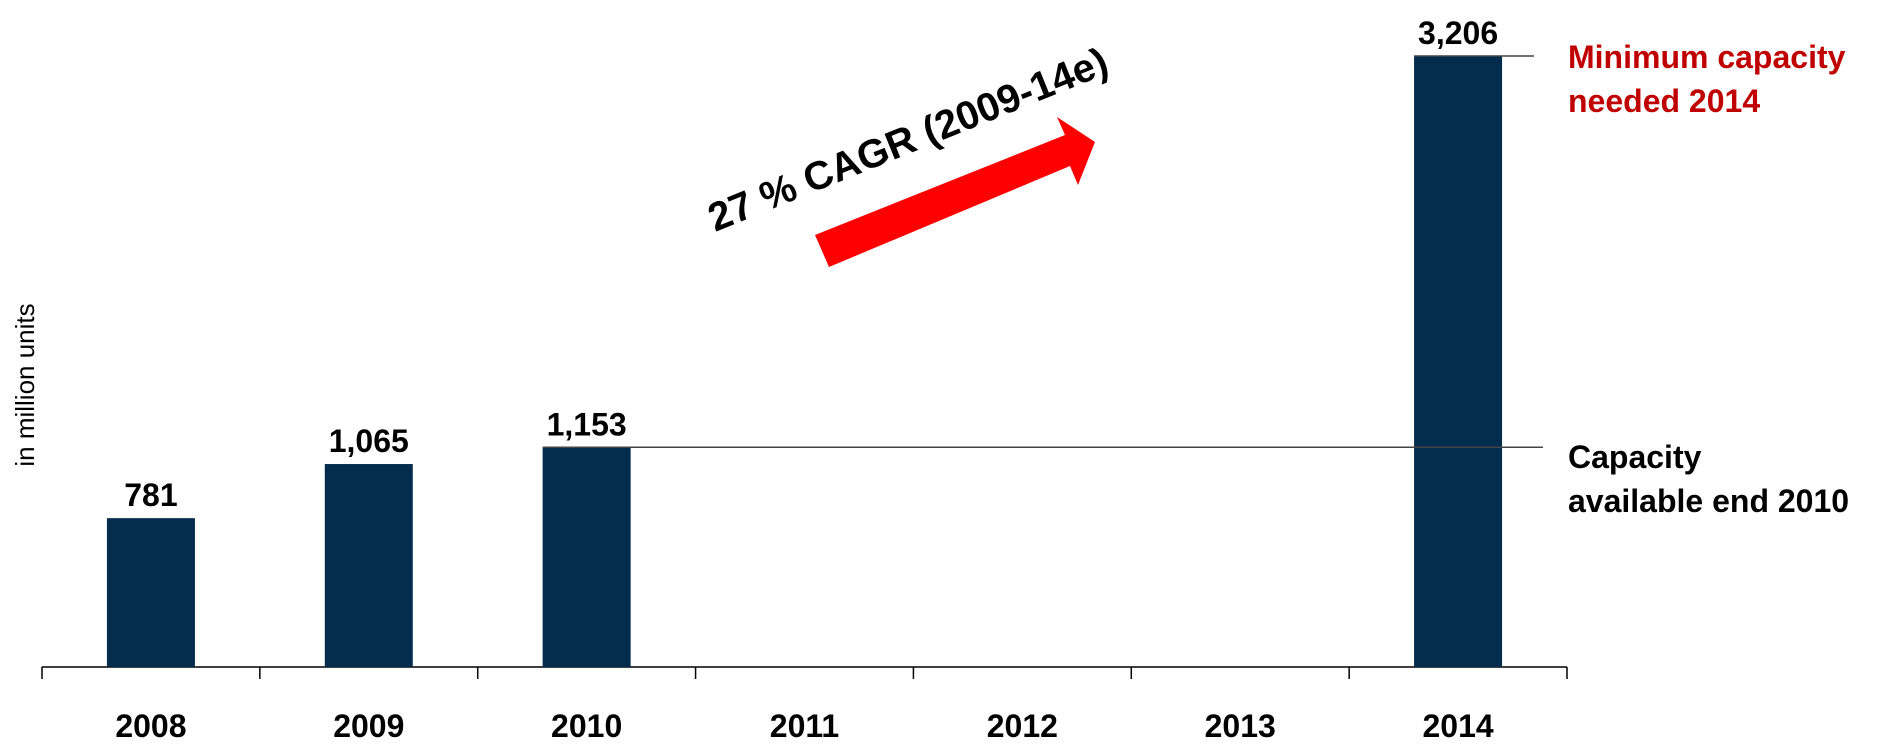 The height and width of the screenshot is (745, 1897). What do you see at coordinates (1664, 101) in the screenshot?
I see `reference-label: needed 2014` at bounding box center [1664, 101].